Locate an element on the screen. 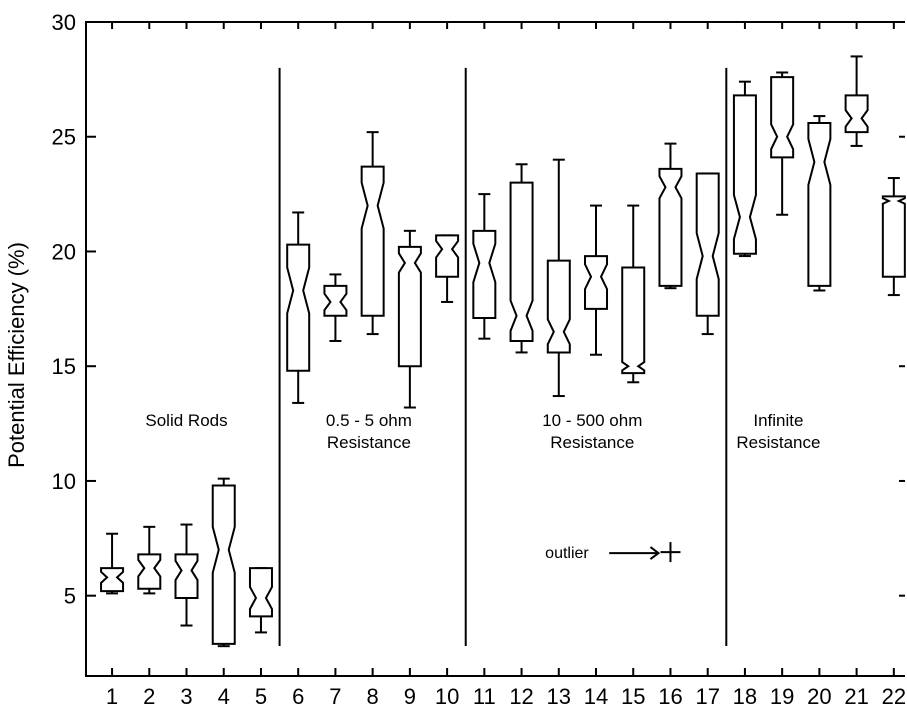 Image resolution: width=907 pixels, height=715 pixels. x-tick-label: 21 is located at coordinates (856, 696).